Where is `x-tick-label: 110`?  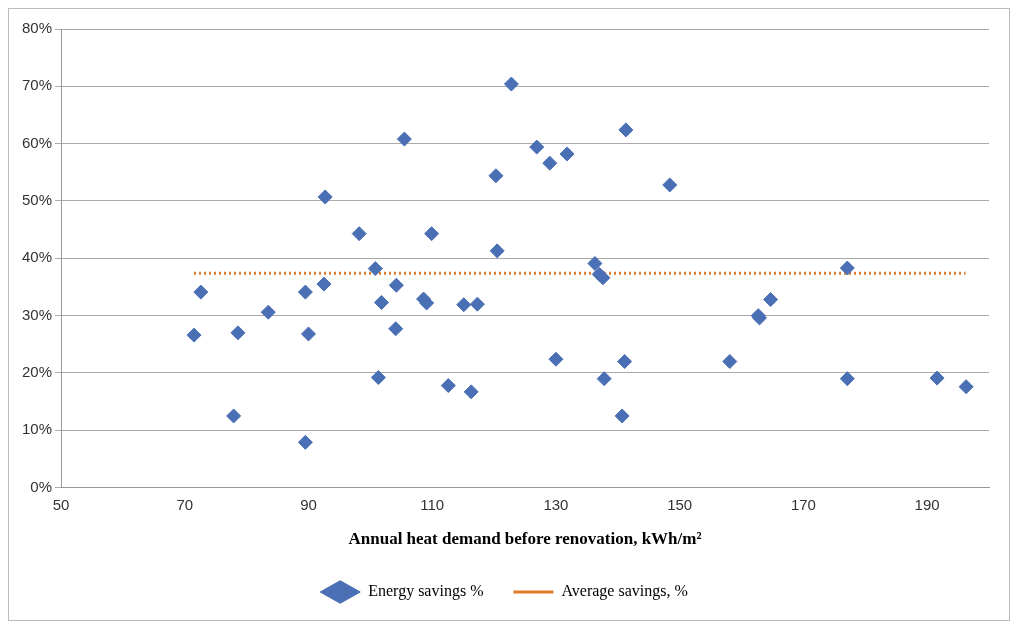
x-tick-label: 110 is located at coordinates (432, 504).